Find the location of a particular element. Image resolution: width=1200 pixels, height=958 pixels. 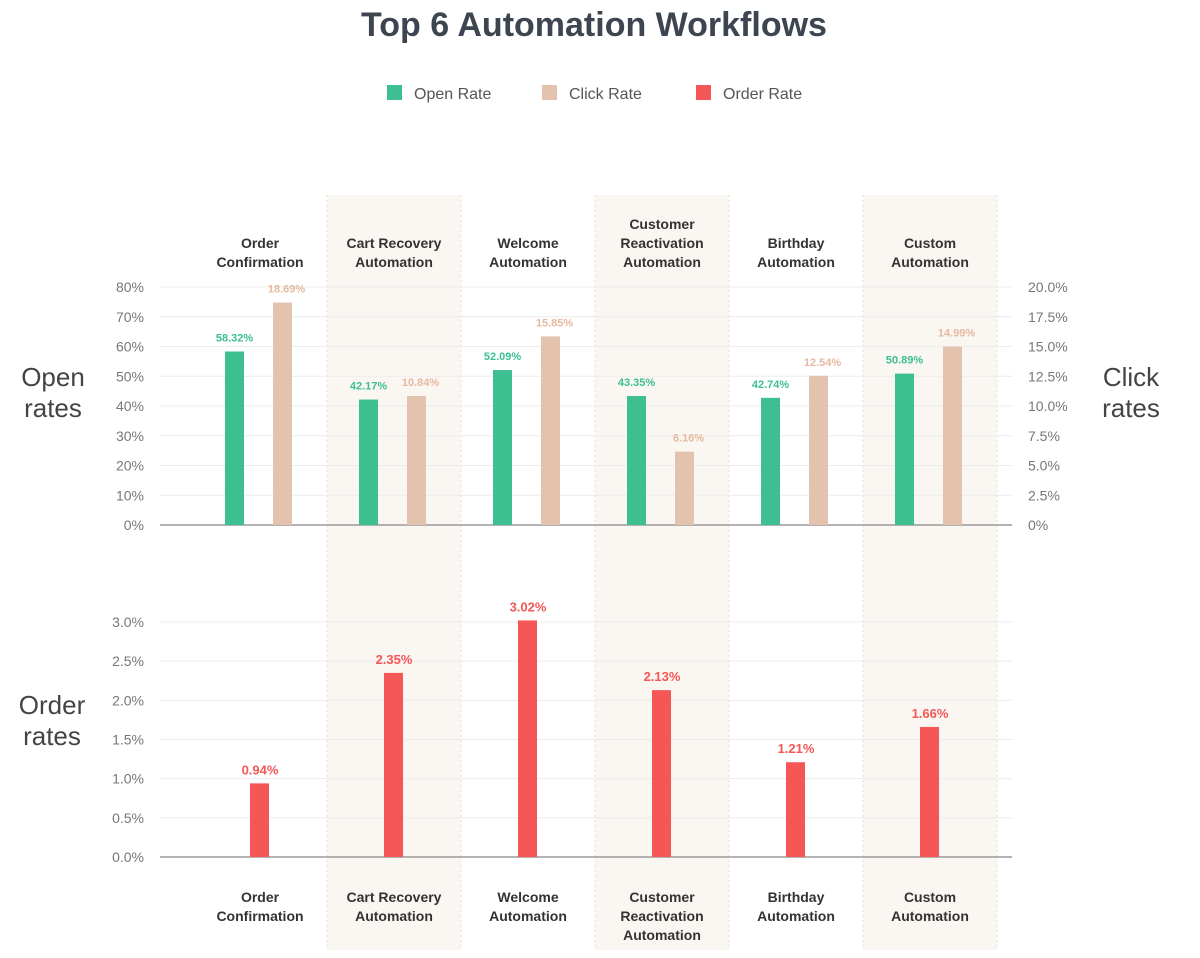

order-rate-label: 0.94% is located at coordinates (260, 769).